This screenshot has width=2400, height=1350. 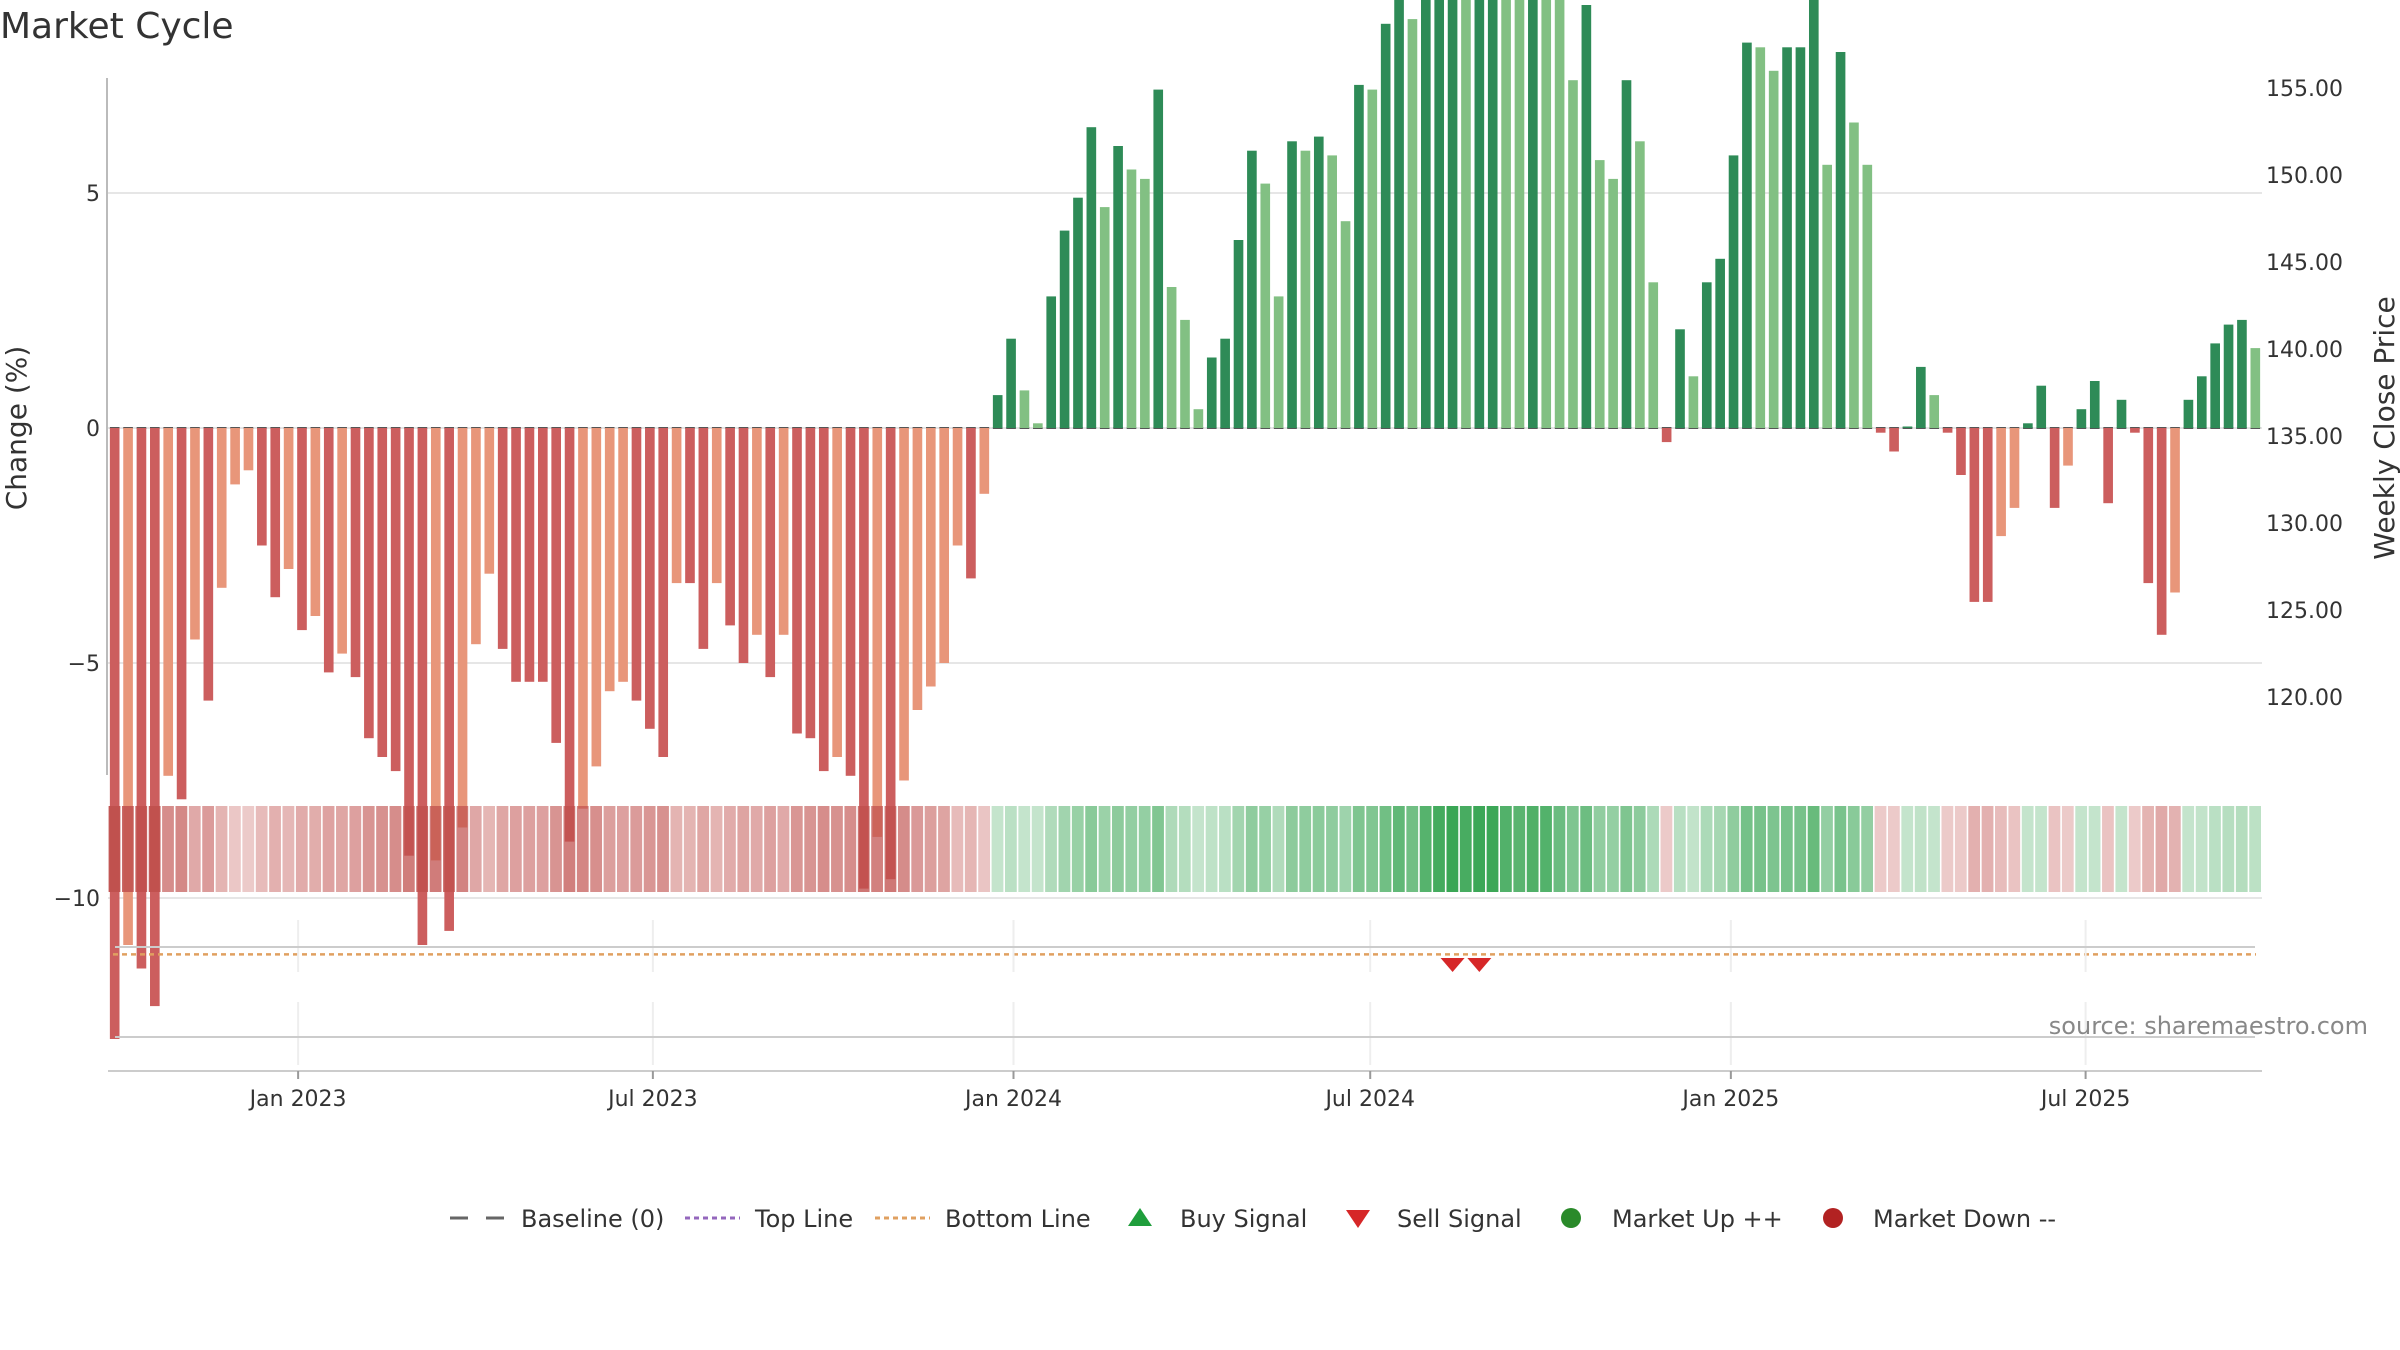 What do you see at coordinates (1140, 1217) in the screenshot?
I see `legend-buy-signal-icon` at bounding box center [1140, 1217].